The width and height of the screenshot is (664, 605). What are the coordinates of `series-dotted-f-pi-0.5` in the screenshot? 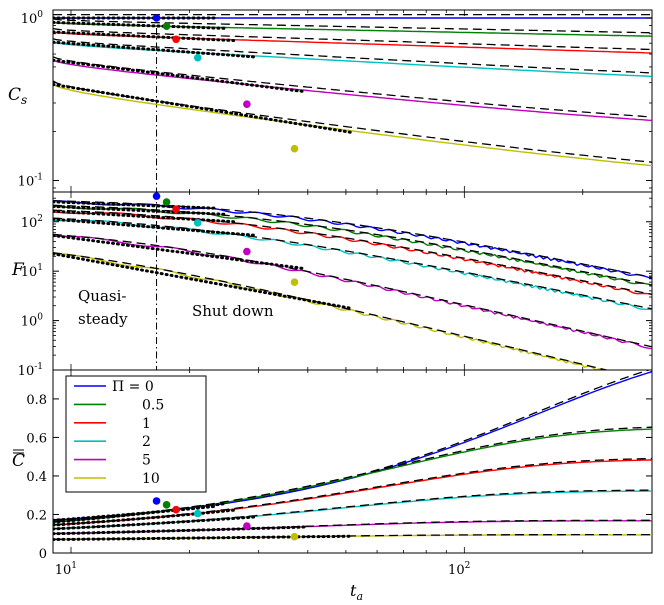 It's located at (139, 210).